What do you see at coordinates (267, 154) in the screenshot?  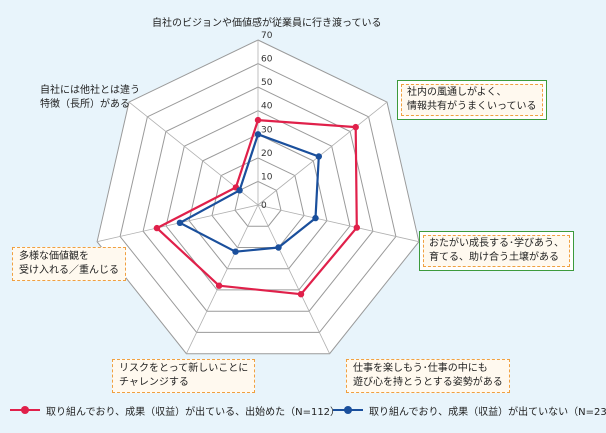 I see `tick-label-20: 20` at bounding box center [267, 154].